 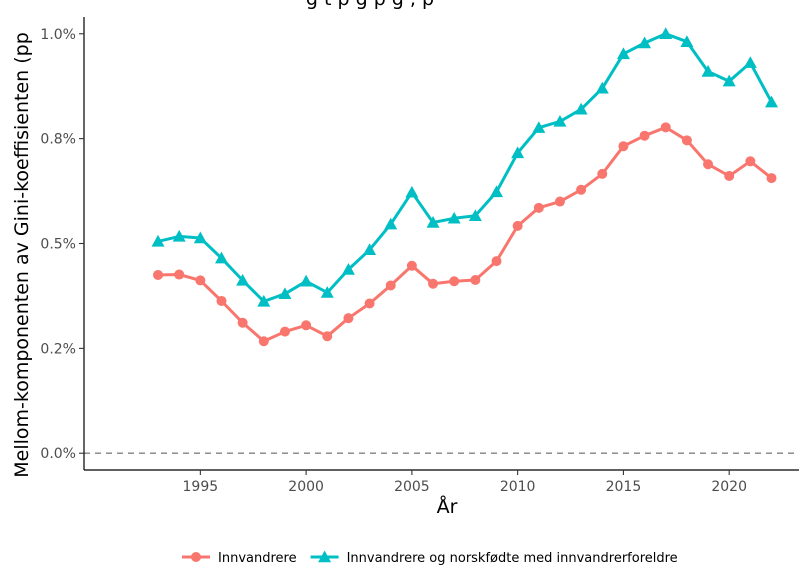 What do you see at coordinates (729, 487) in the screenshot?
I see `x-tick-label: 2020` at bounding box center [729, 487].